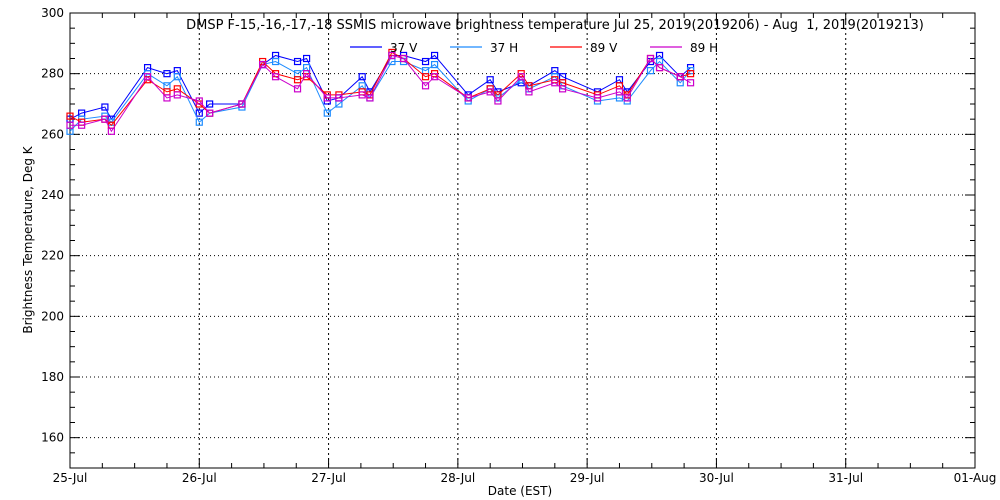 The width and height of the screenshot is (1000, 500). Describe the element at coordinates (52, 377) in the screenshot. I see `y-tick-label: 180` at that location.